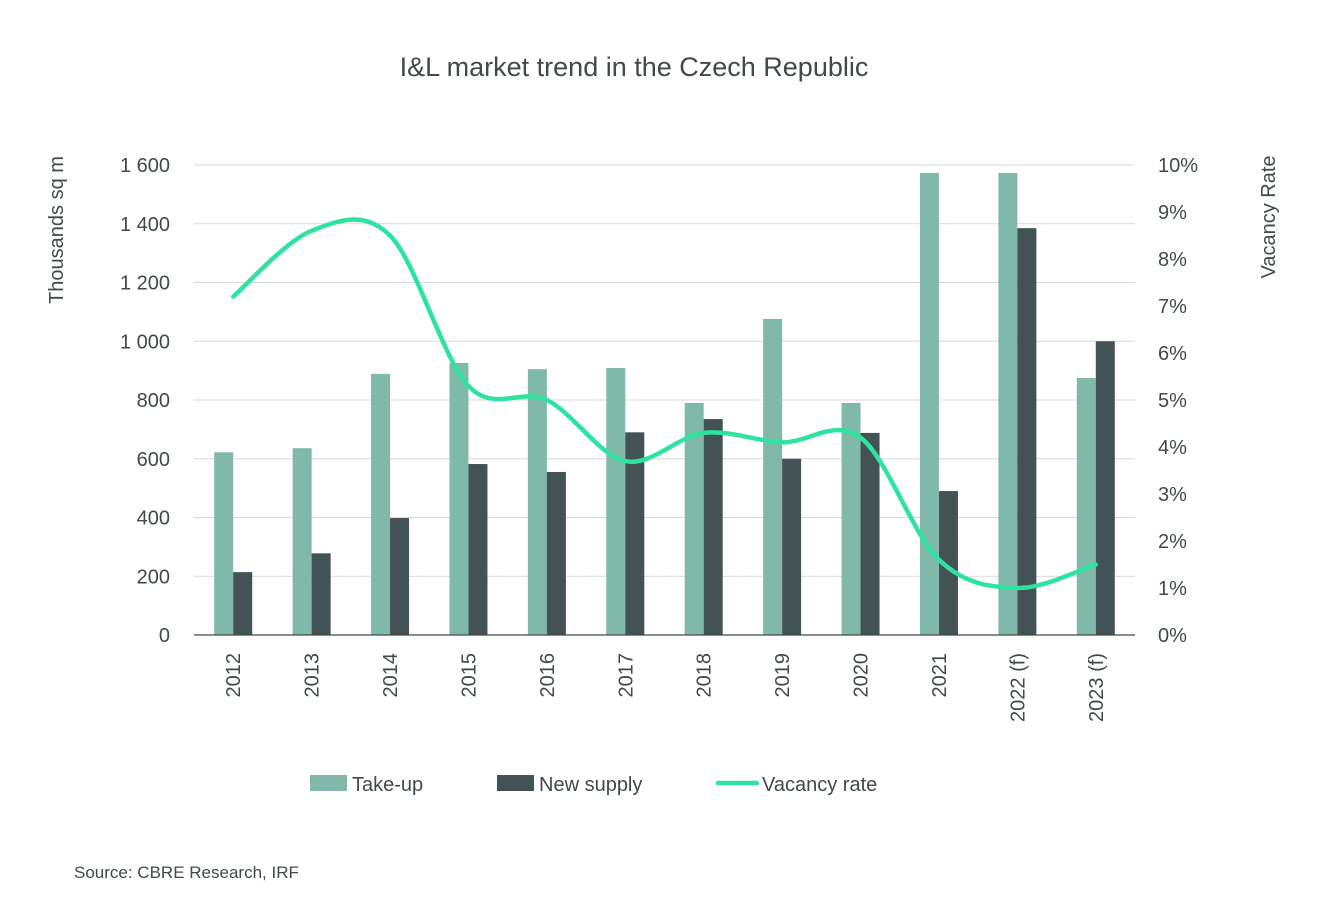 This screenshot has height=899, width=1321. I want to click on y2-tick-label: 2%, so click(1172, 542).